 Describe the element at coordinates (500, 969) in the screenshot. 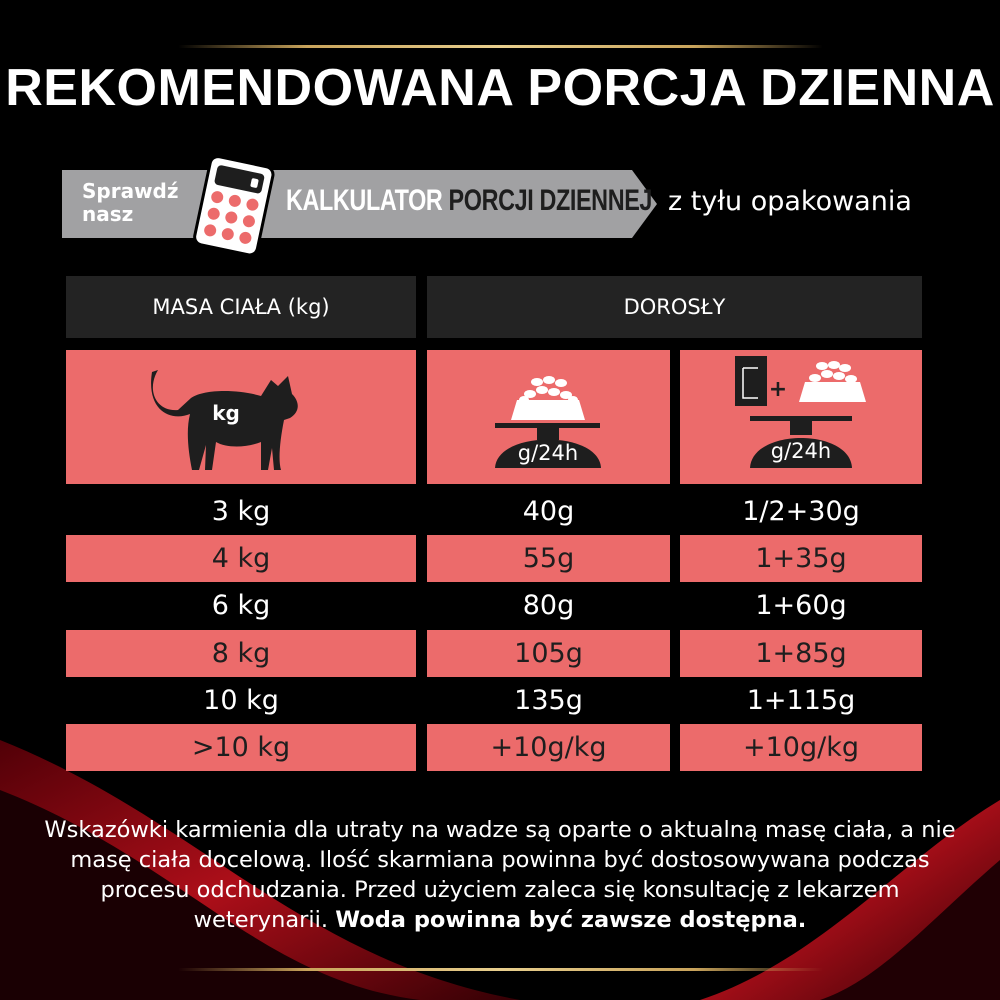

I see `gold-divider-bottom` at that location.